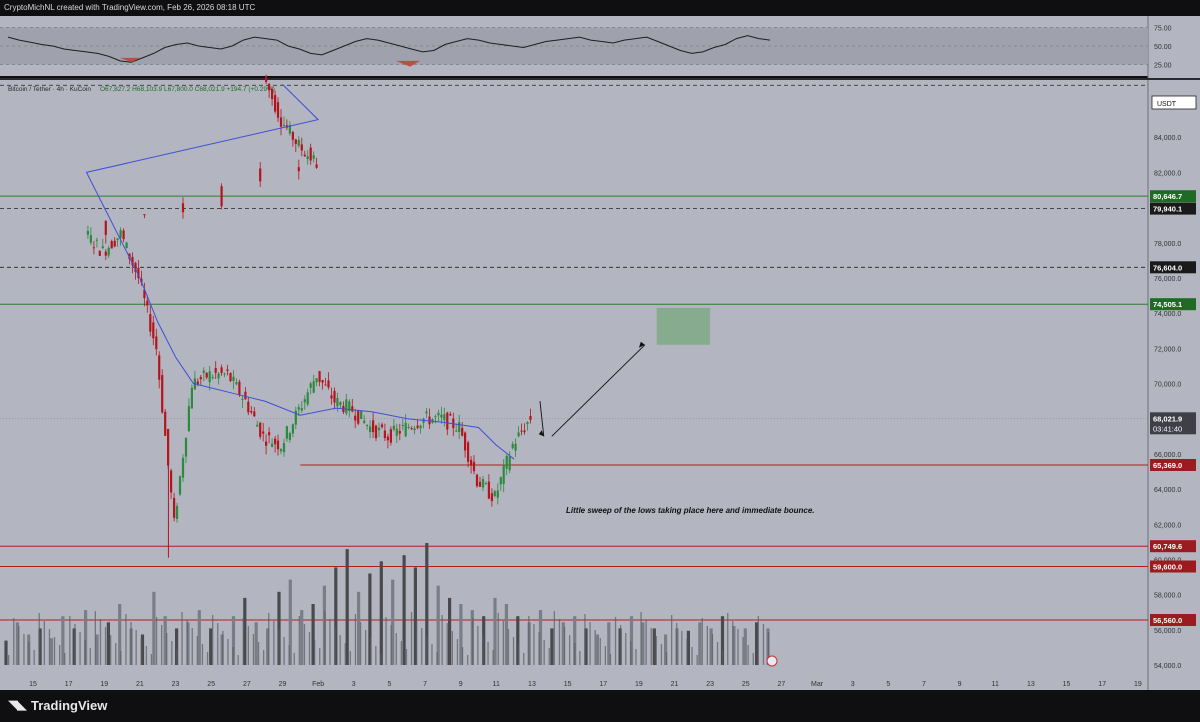  I want to click on time-tick-label: 7, so click(924, 684).